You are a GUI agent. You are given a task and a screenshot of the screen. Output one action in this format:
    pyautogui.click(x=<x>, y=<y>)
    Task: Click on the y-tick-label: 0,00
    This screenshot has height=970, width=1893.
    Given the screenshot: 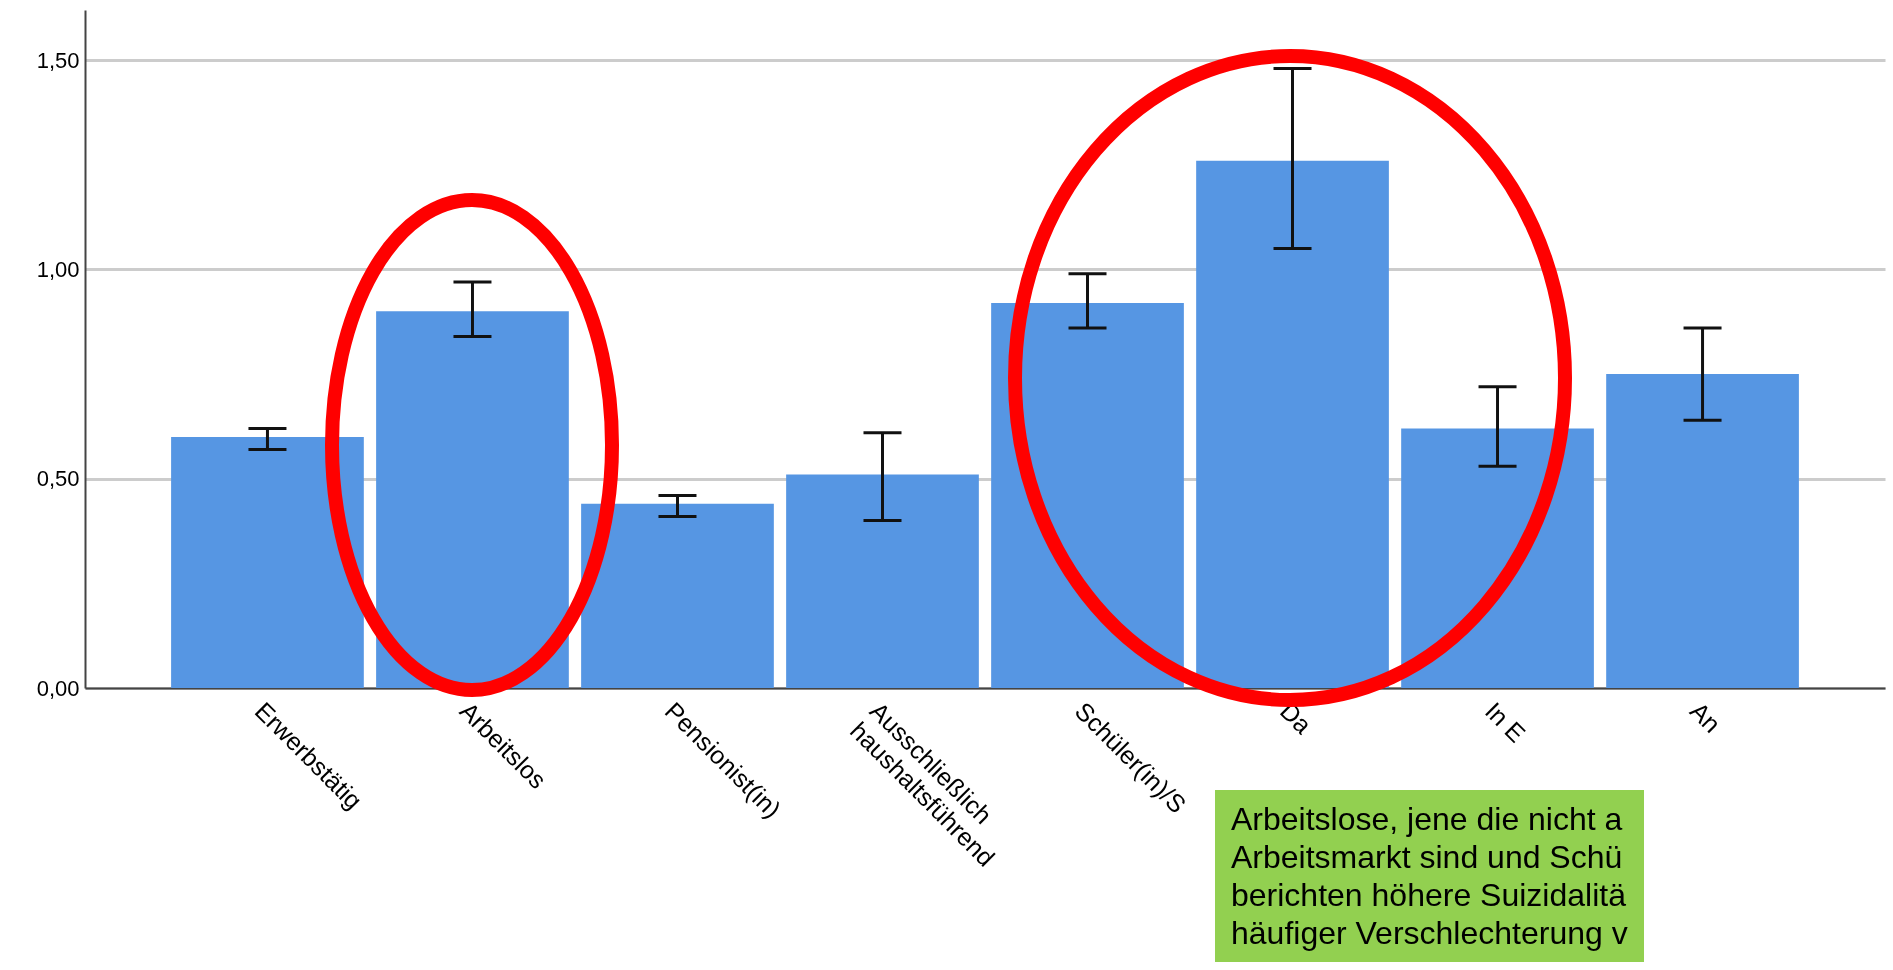 What is the action you would take?
    pyautogui.click(x=58, y=688)
    